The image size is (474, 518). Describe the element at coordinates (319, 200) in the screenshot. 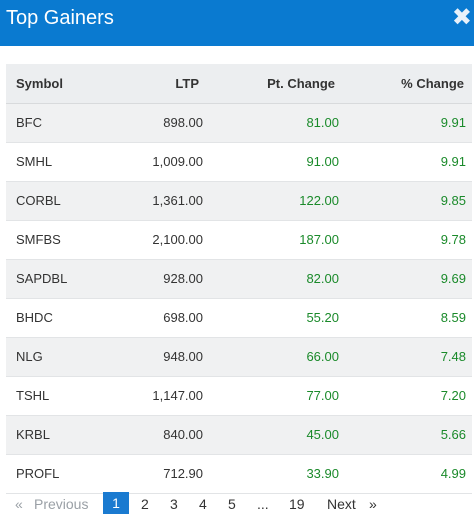

I see `pt-change-cell: 122.00` at that location.